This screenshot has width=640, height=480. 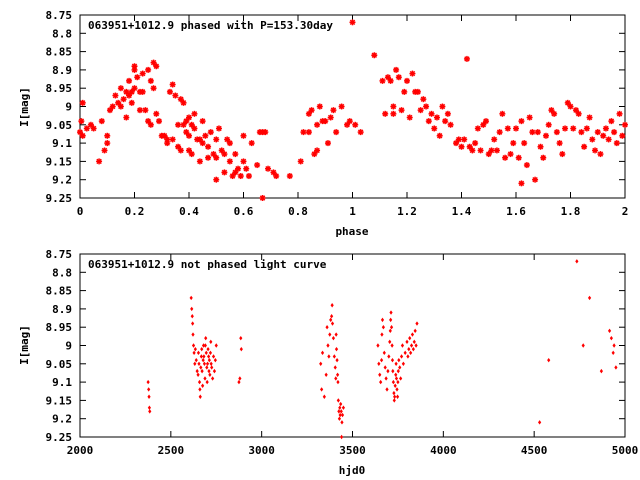 I want to click on x-tick-label: 2500, so click(x=171, y=450).